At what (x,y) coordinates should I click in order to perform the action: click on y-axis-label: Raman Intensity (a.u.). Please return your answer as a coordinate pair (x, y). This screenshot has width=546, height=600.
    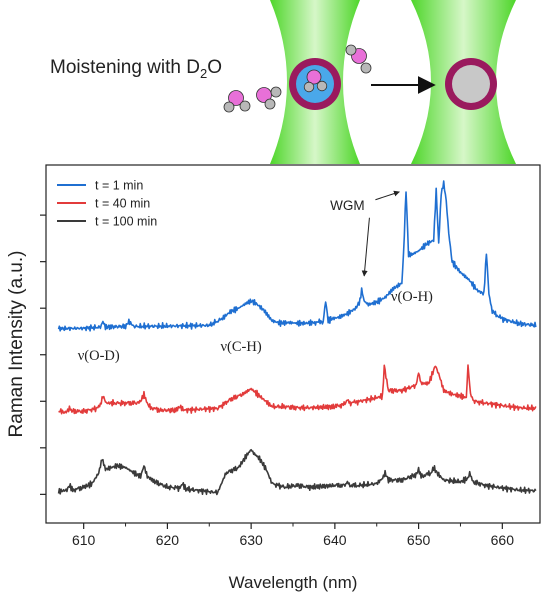
    Looking at the image, I should click on (16, 344).